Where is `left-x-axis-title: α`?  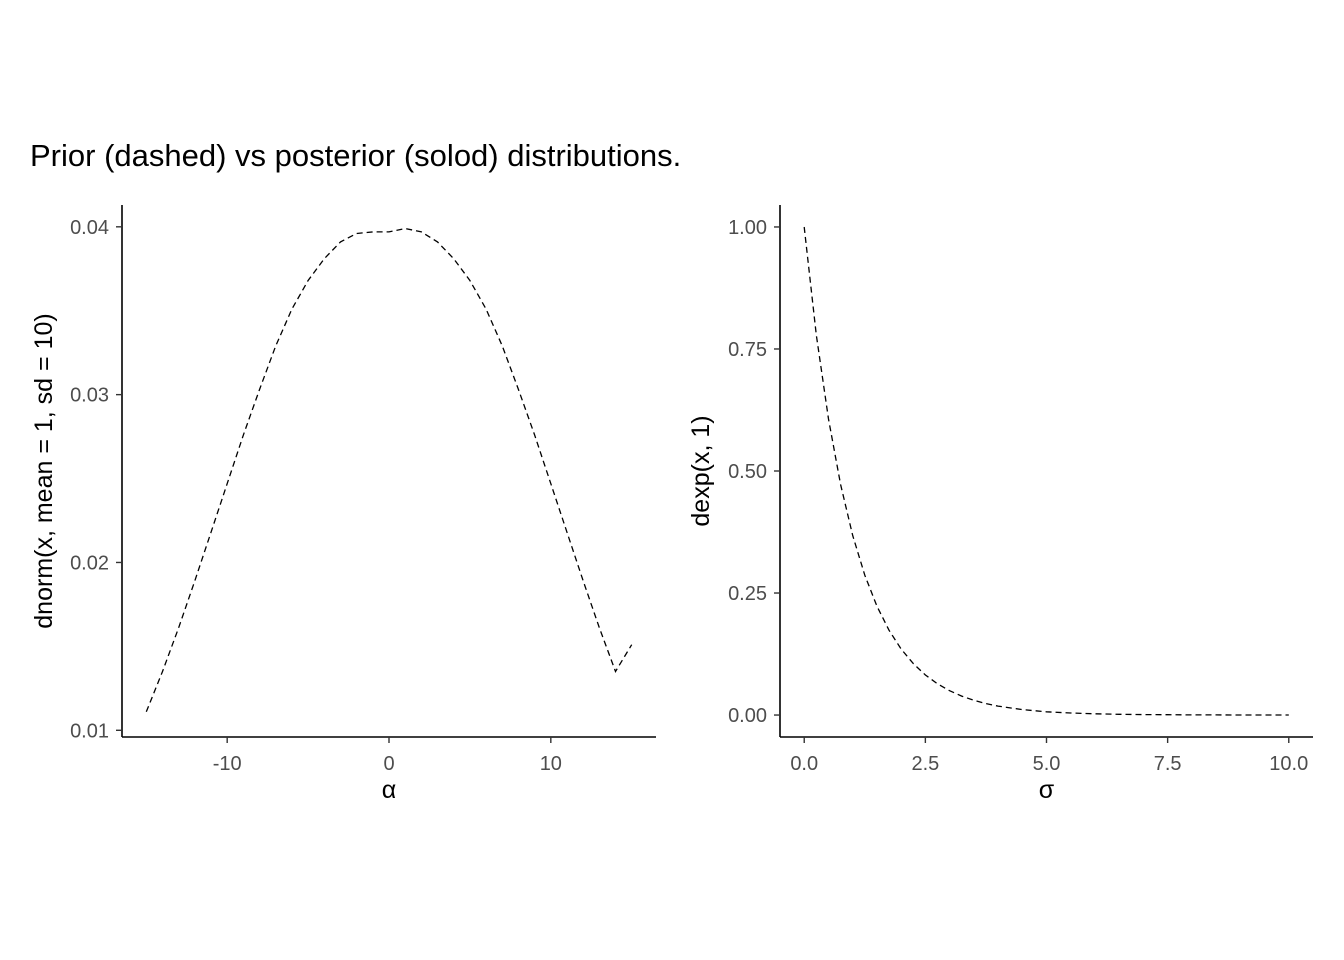
left-x-axis-title: α is located at coordinates (389, 790).